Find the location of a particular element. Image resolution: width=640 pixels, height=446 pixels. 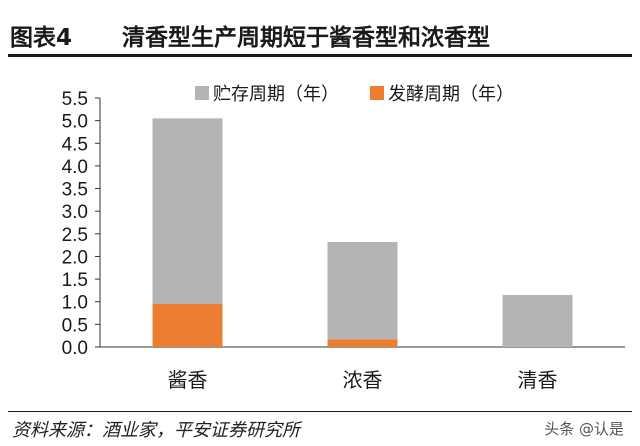

y-tick-label: 1.0 is located at coordinates (75, 303).